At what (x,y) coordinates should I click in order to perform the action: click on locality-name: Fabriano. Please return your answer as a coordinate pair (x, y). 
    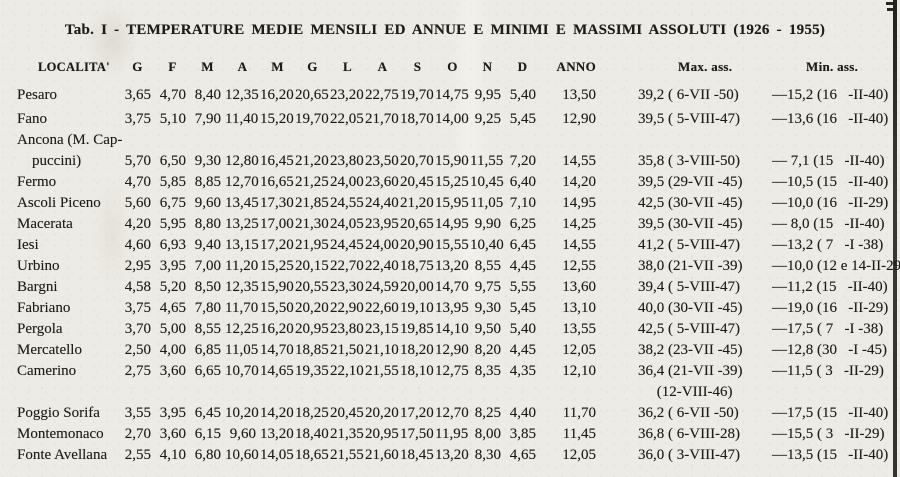
    Looking at the image, I should click on (44, 308).